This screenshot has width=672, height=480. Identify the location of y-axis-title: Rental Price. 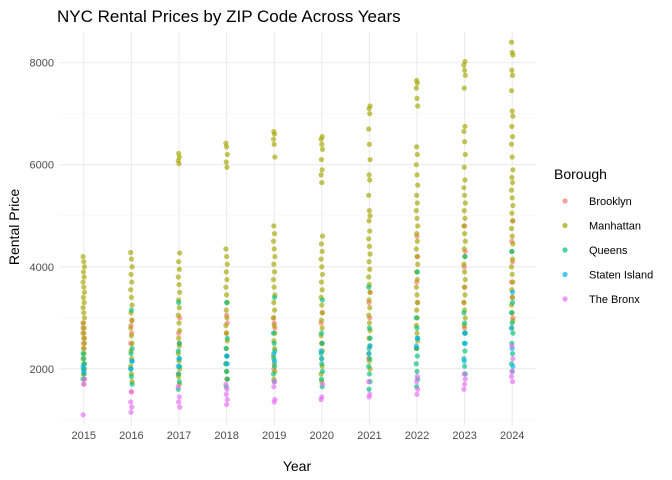
(14, 227).